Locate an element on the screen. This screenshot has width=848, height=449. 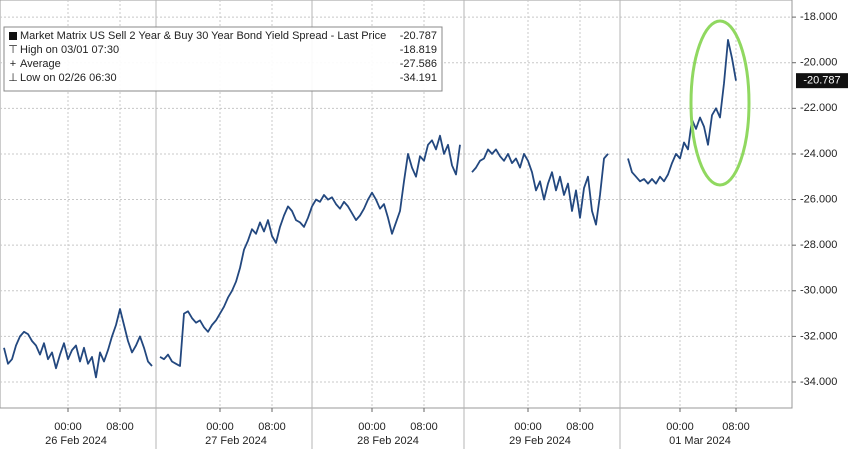
legend-icon is located at coordinates (13, 36).